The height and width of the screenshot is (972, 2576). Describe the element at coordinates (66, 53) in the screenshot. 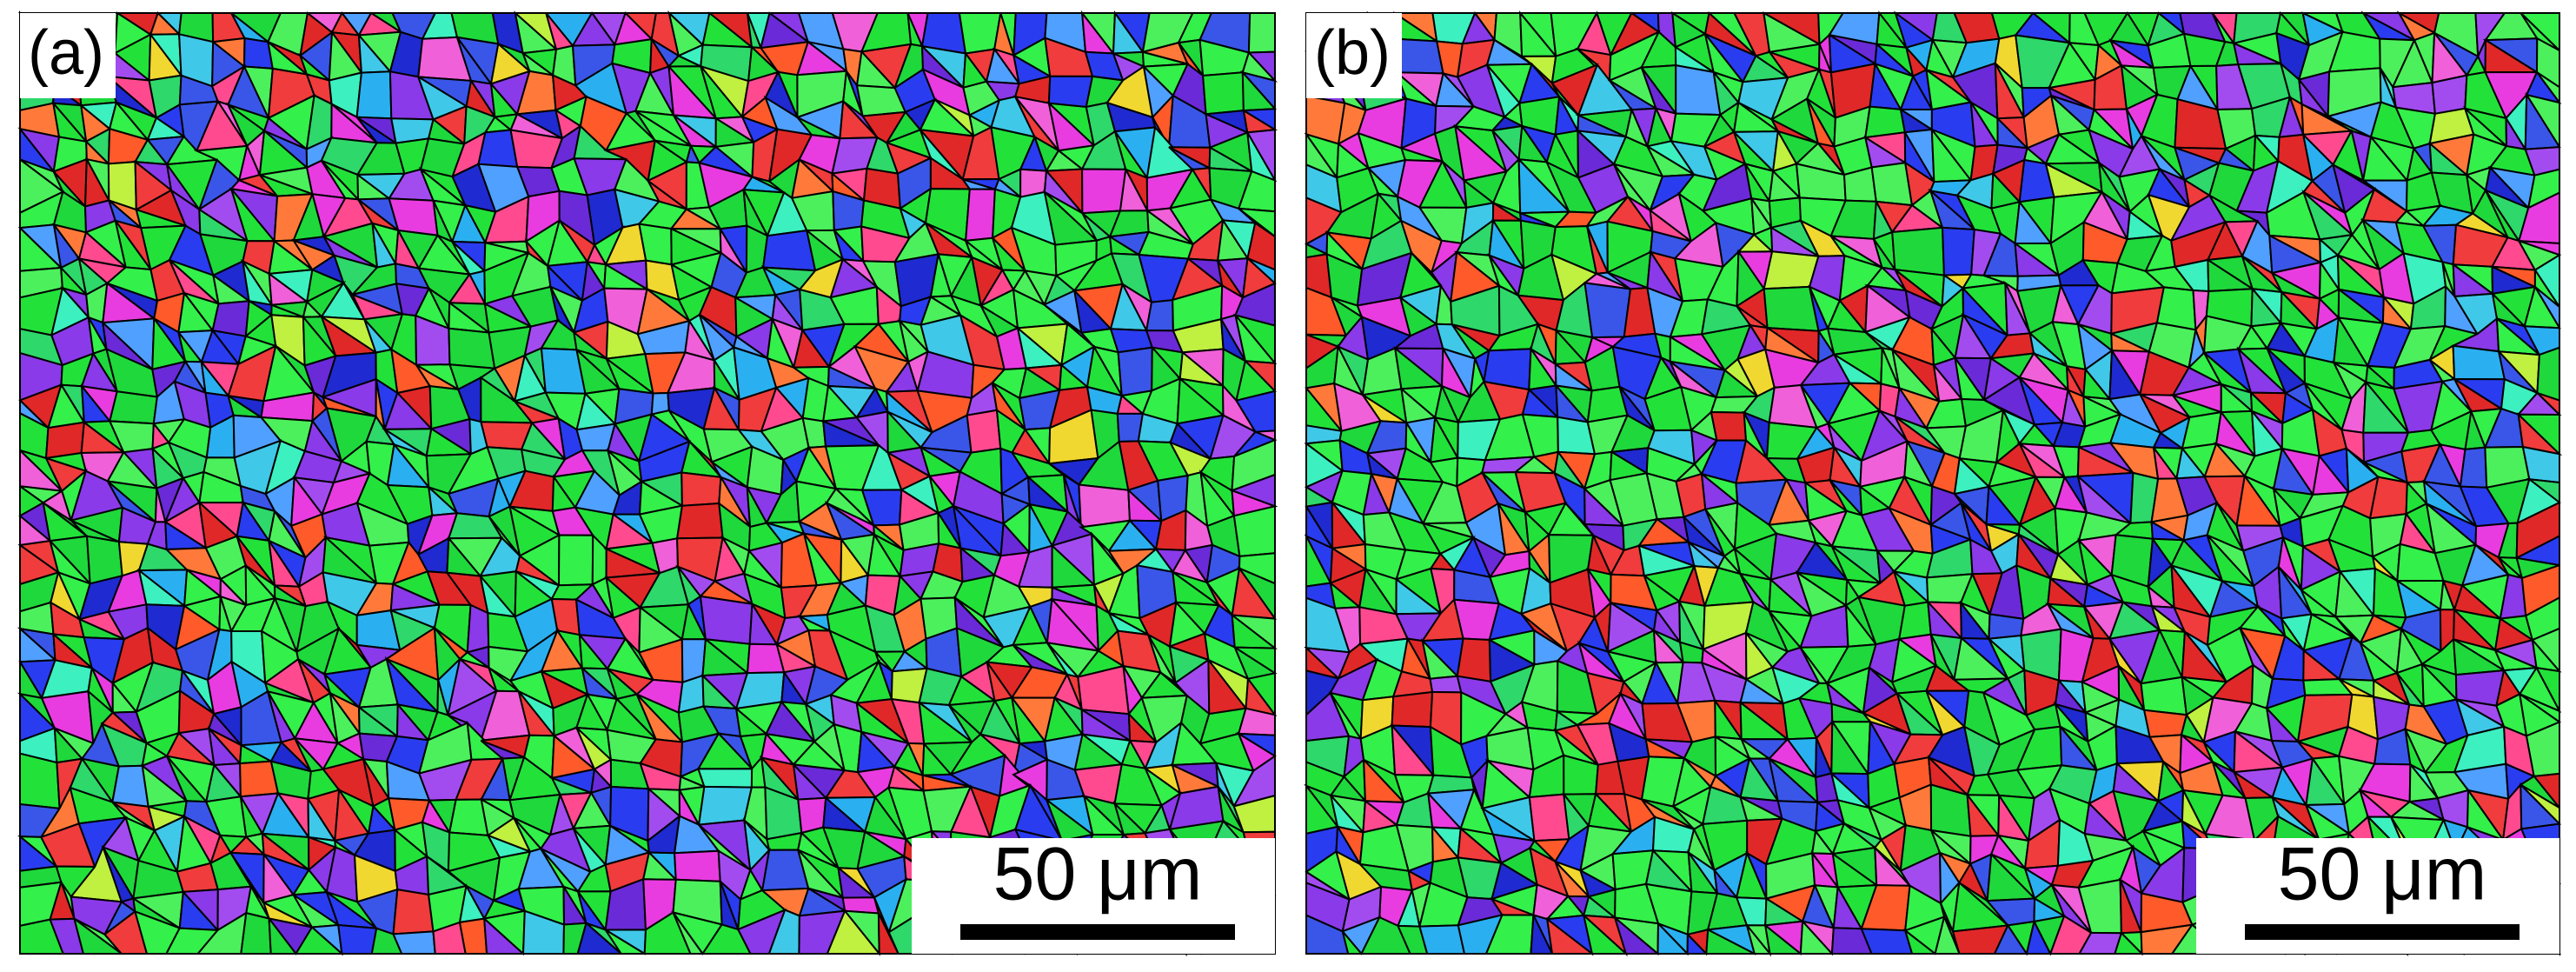

I see `panel-label: (a)` at that location.